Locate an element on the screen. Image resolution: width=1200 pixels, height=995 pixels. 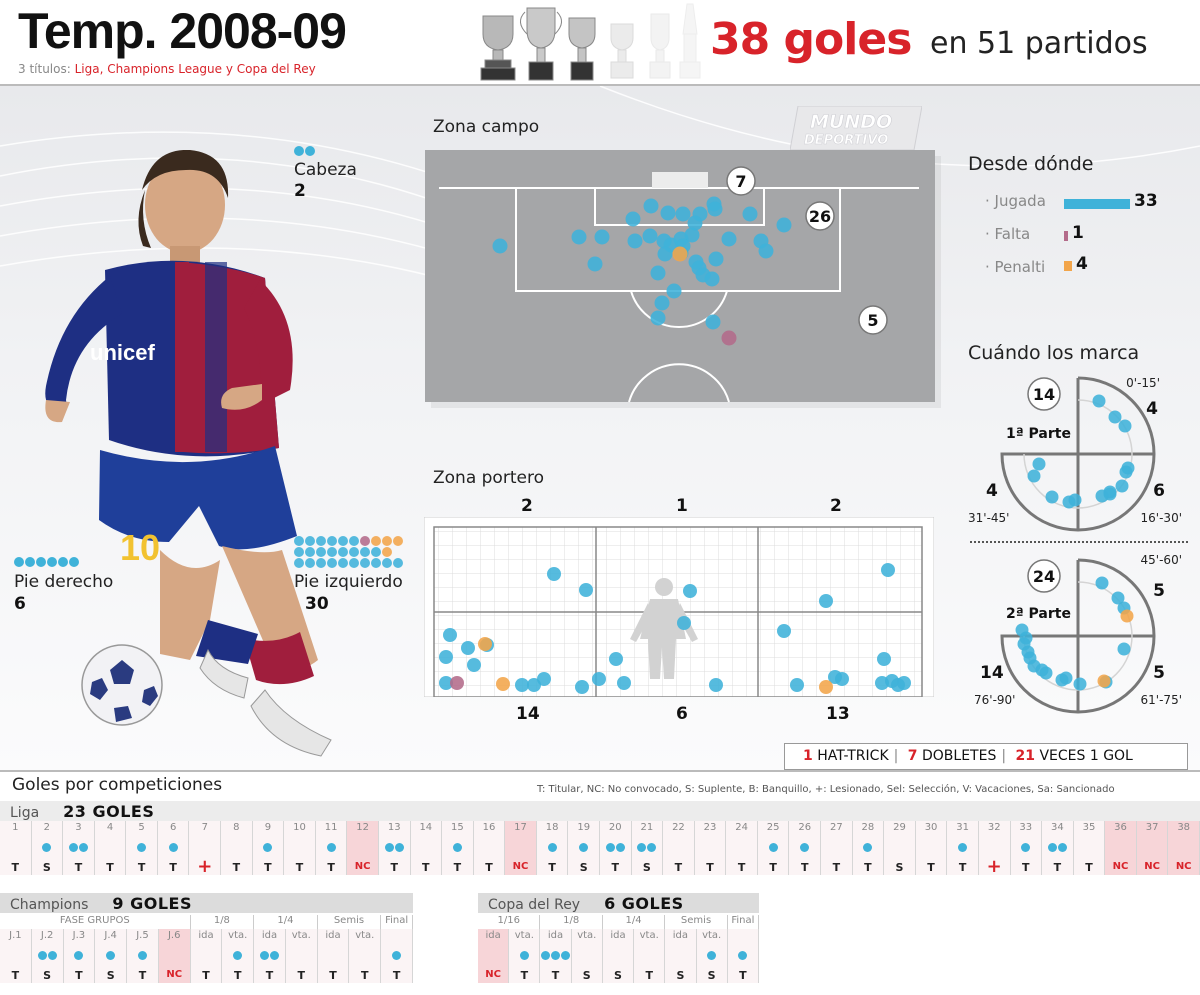
doubles-count: 7 is located at coordinates (912, 756).